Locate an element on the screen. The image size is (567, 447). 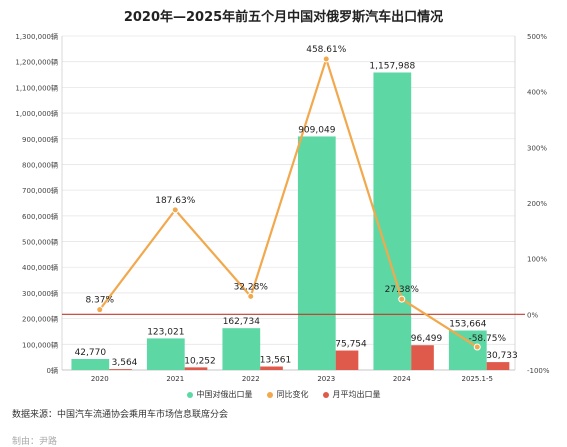
monthly-average-label: 10,252 is located at coordinates (200, 361).